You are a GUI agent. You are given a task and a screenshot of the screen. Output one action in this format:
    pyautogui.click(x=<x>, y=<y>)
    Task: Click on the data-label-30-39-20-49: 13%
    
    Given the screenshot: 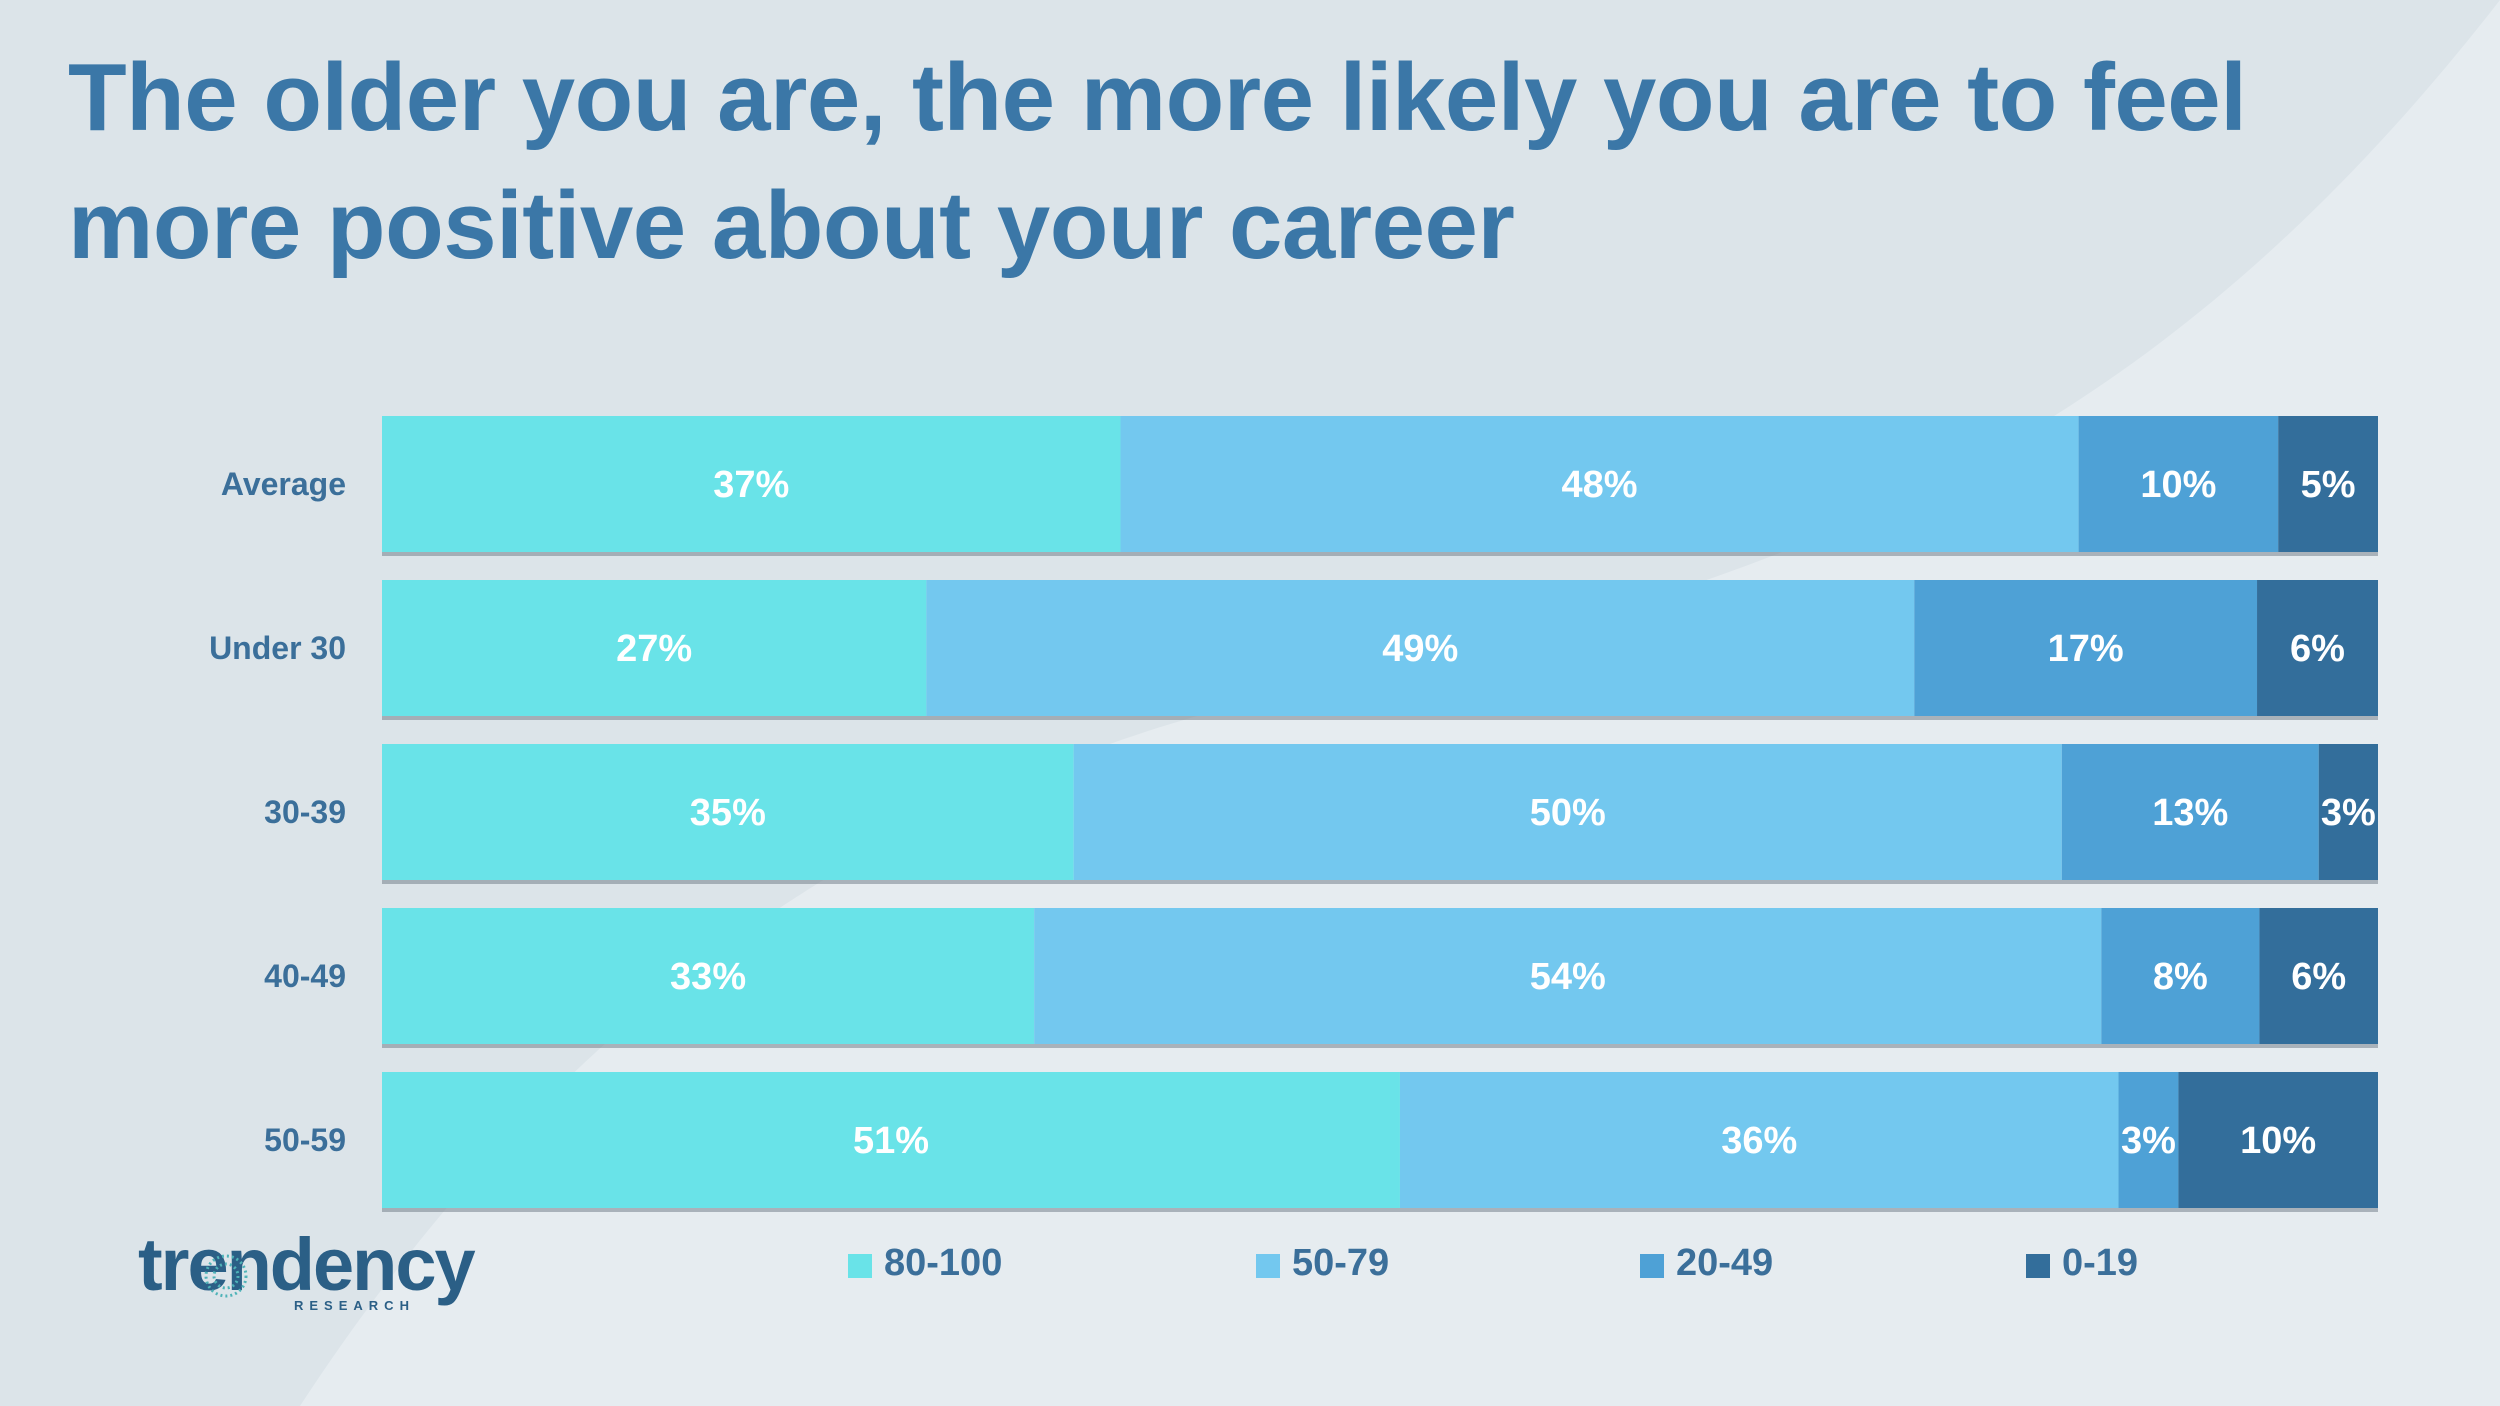 What is the action you would take?
    pyautogui.click(x=2190, y=813)
    